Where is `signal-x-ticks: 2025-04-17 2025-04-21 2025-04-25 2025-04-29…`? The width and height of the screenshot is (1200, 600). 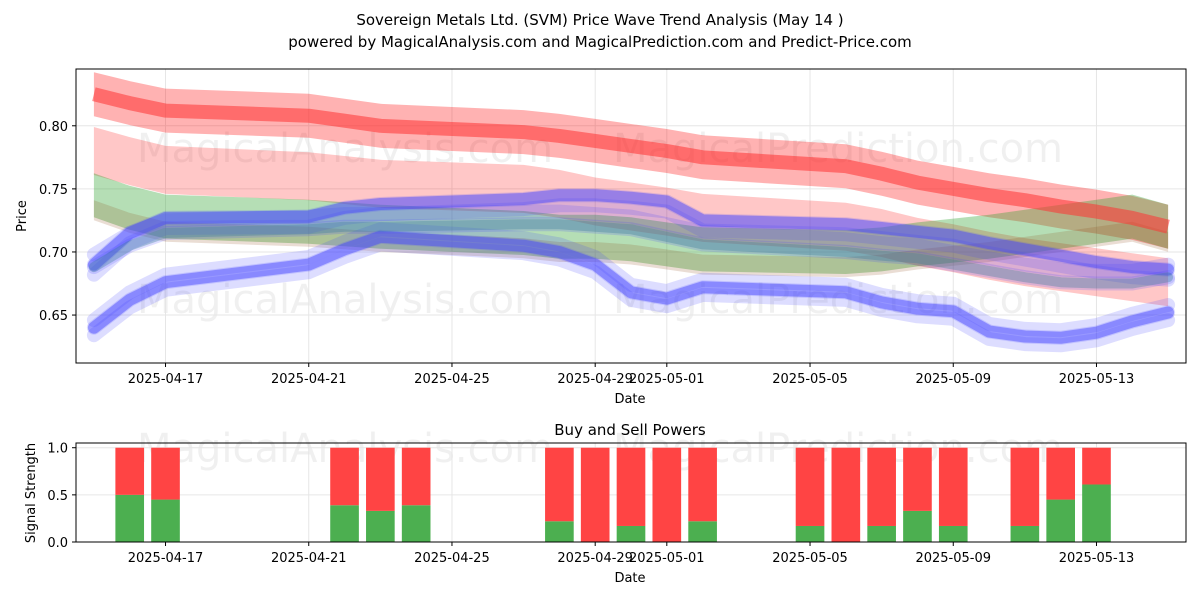
signal-x-ticks: 2025-04-17 2025-04-21 2025-04-25 2025-04-29… is located at coordinates (631, 554).